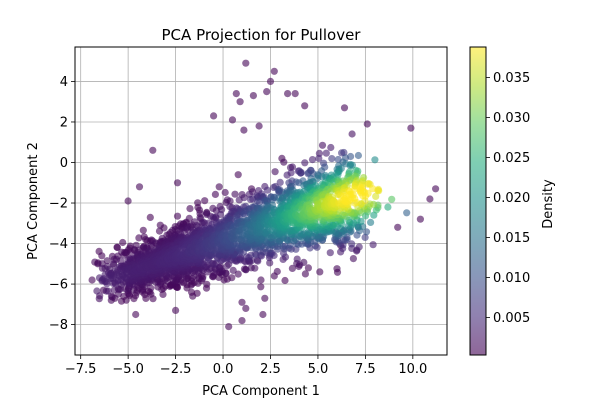  I want to click on x-tick-label: 10.0, so click(412, 369).